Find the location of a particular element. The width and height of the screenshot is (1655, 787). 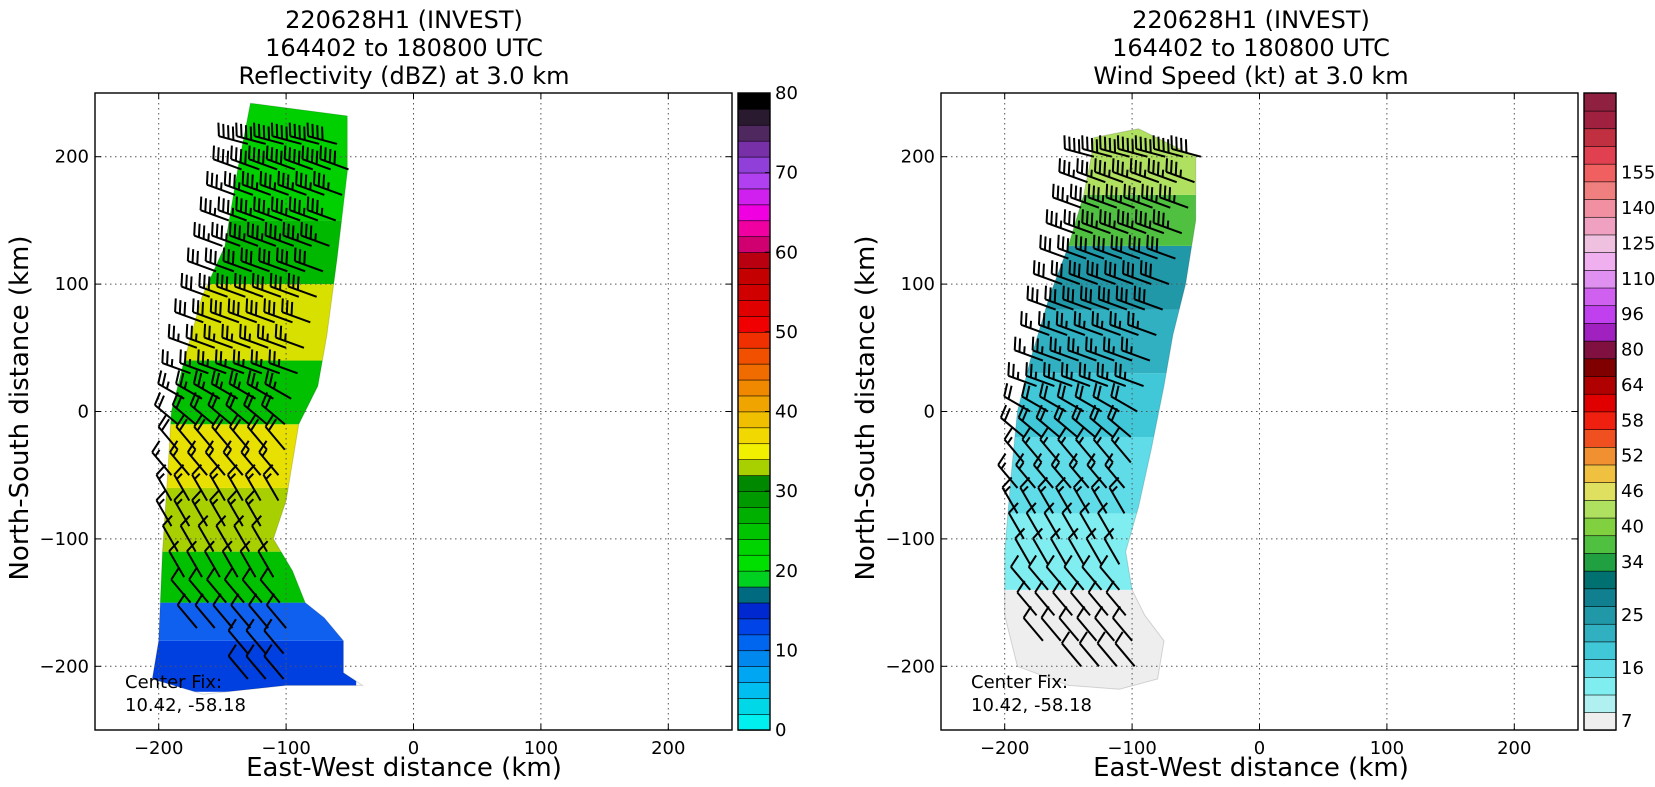

colorbar-tick-label: 10 is located at coordinates (786, 650).